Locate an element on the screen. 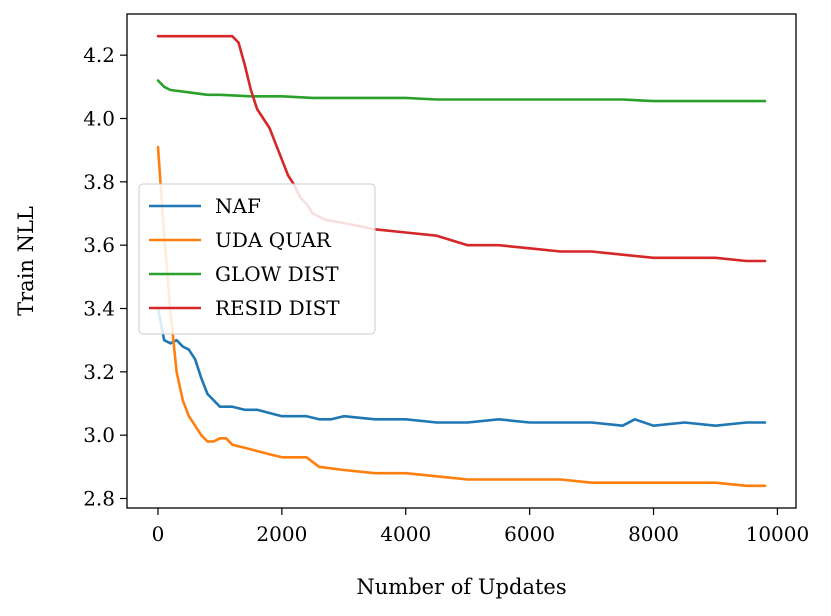  legend-label: RESID DIST is located at coordinates (277, 308).